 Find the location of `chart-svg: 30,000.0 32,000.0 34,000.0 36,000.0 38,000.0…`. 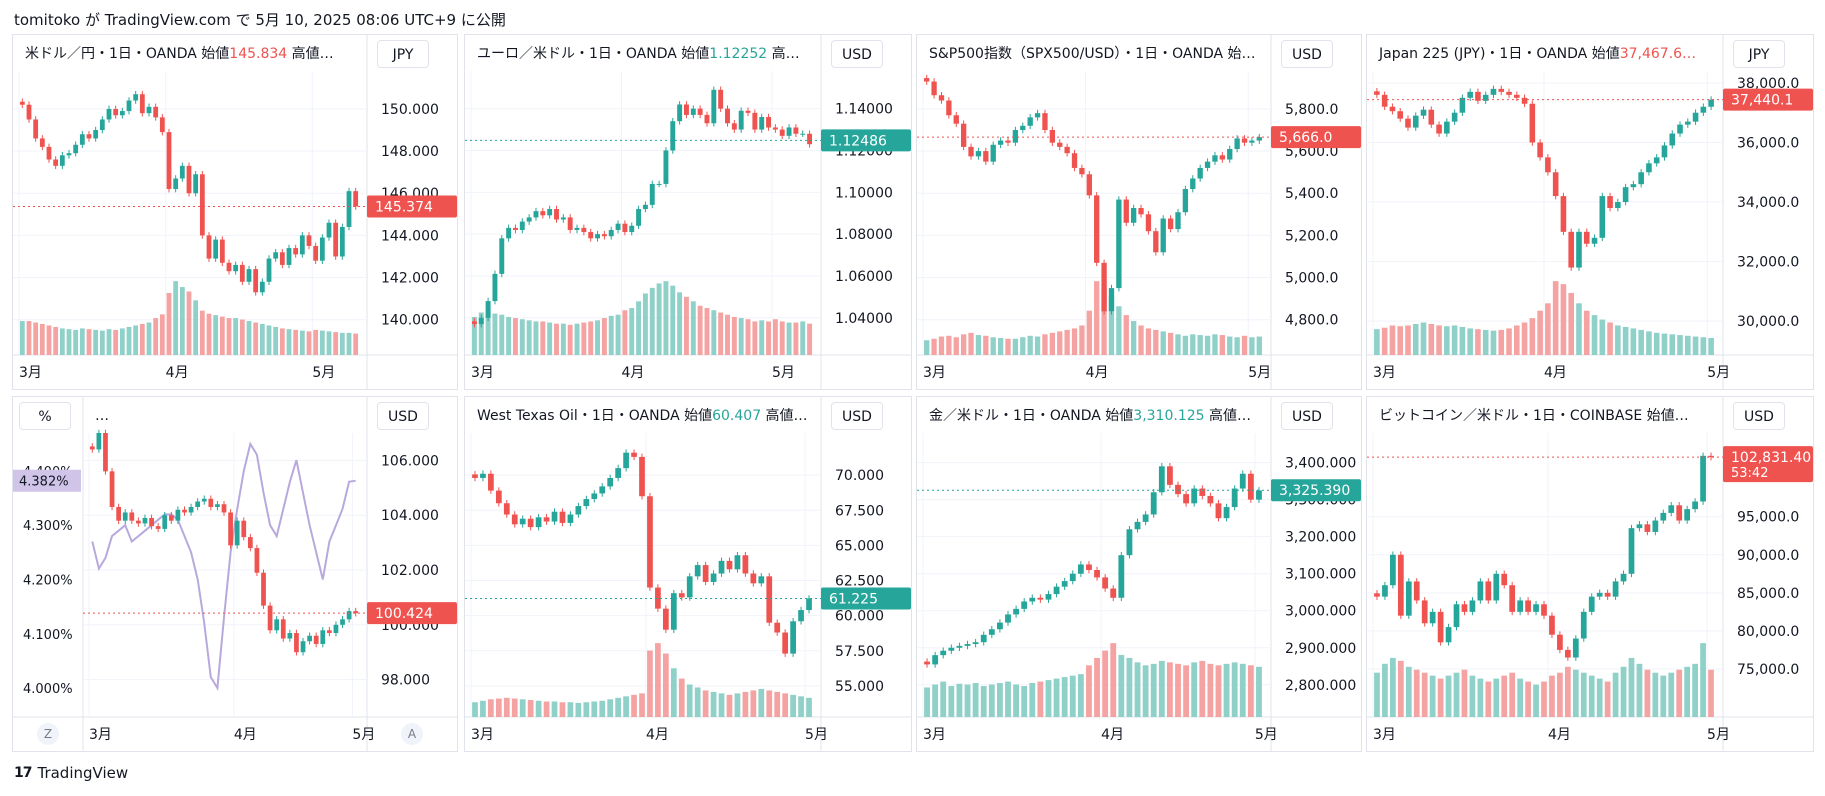

chart-svg: 30,000.0 32,000.0 34,000.0 36,000.0 38,000.0… is located at coordinates (1590, 212).